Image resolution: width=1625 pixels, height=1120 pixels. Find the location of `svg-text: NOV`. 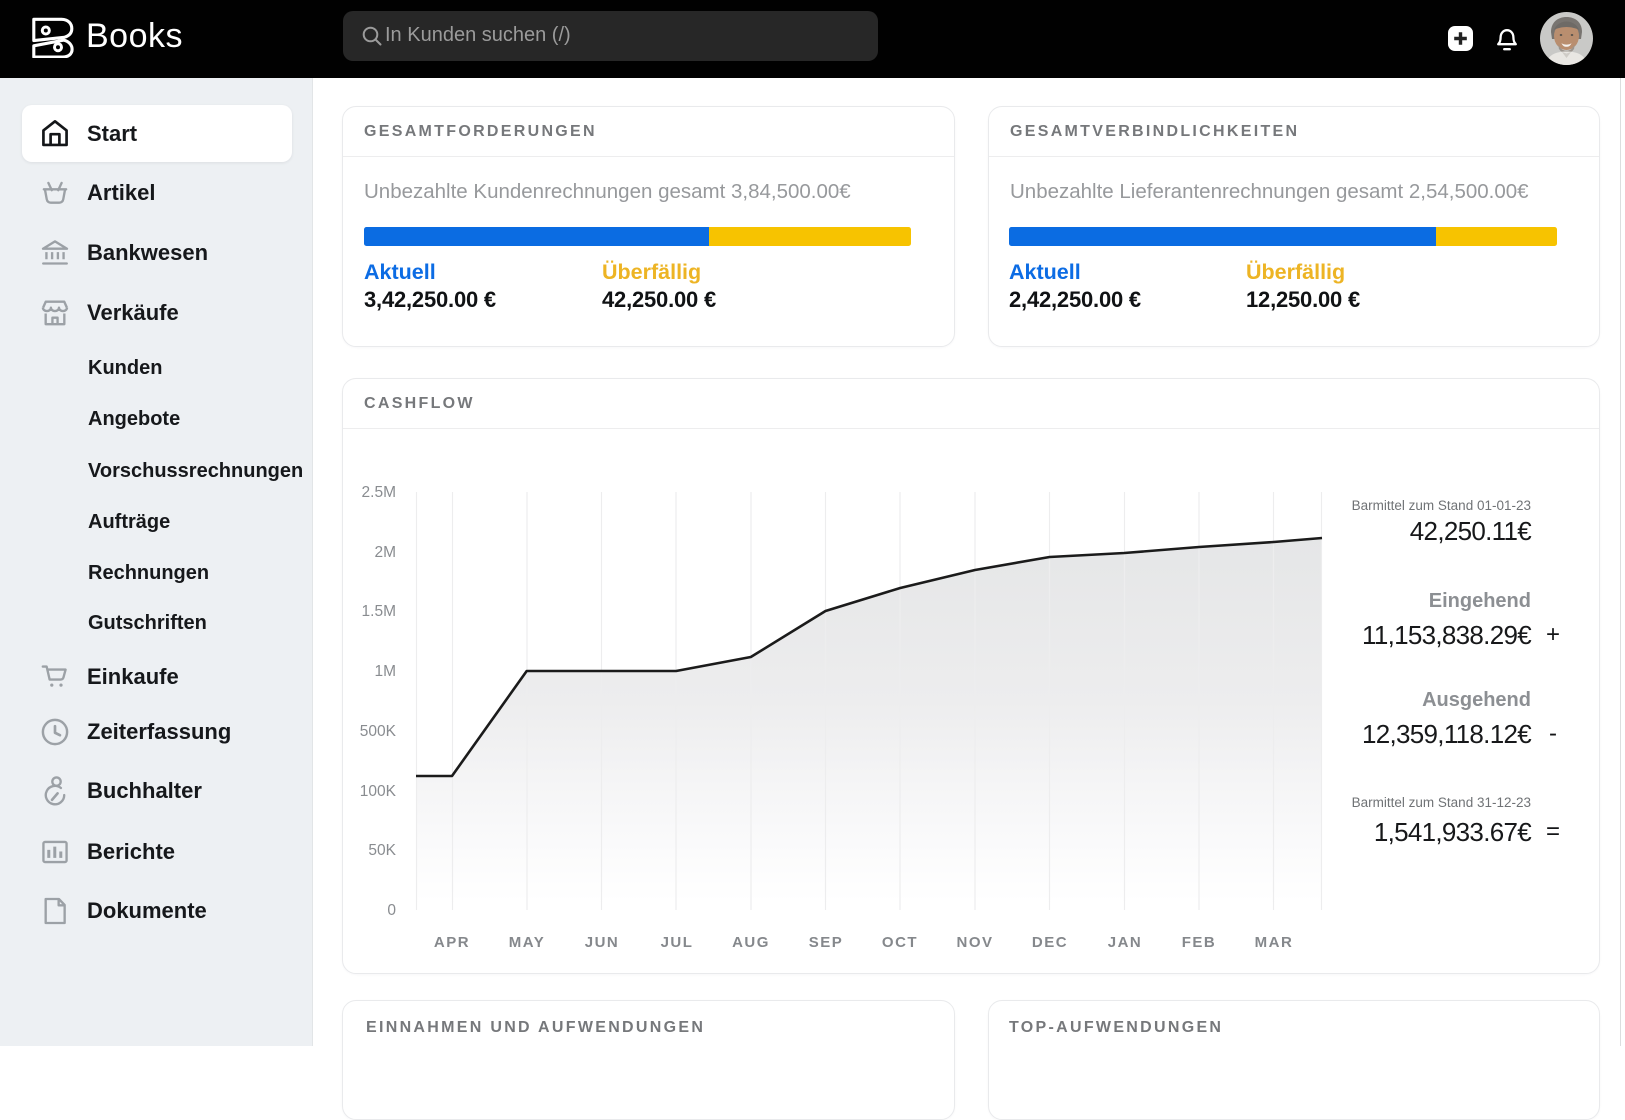

svg-text: NOV is located at coordinates (974, 942).